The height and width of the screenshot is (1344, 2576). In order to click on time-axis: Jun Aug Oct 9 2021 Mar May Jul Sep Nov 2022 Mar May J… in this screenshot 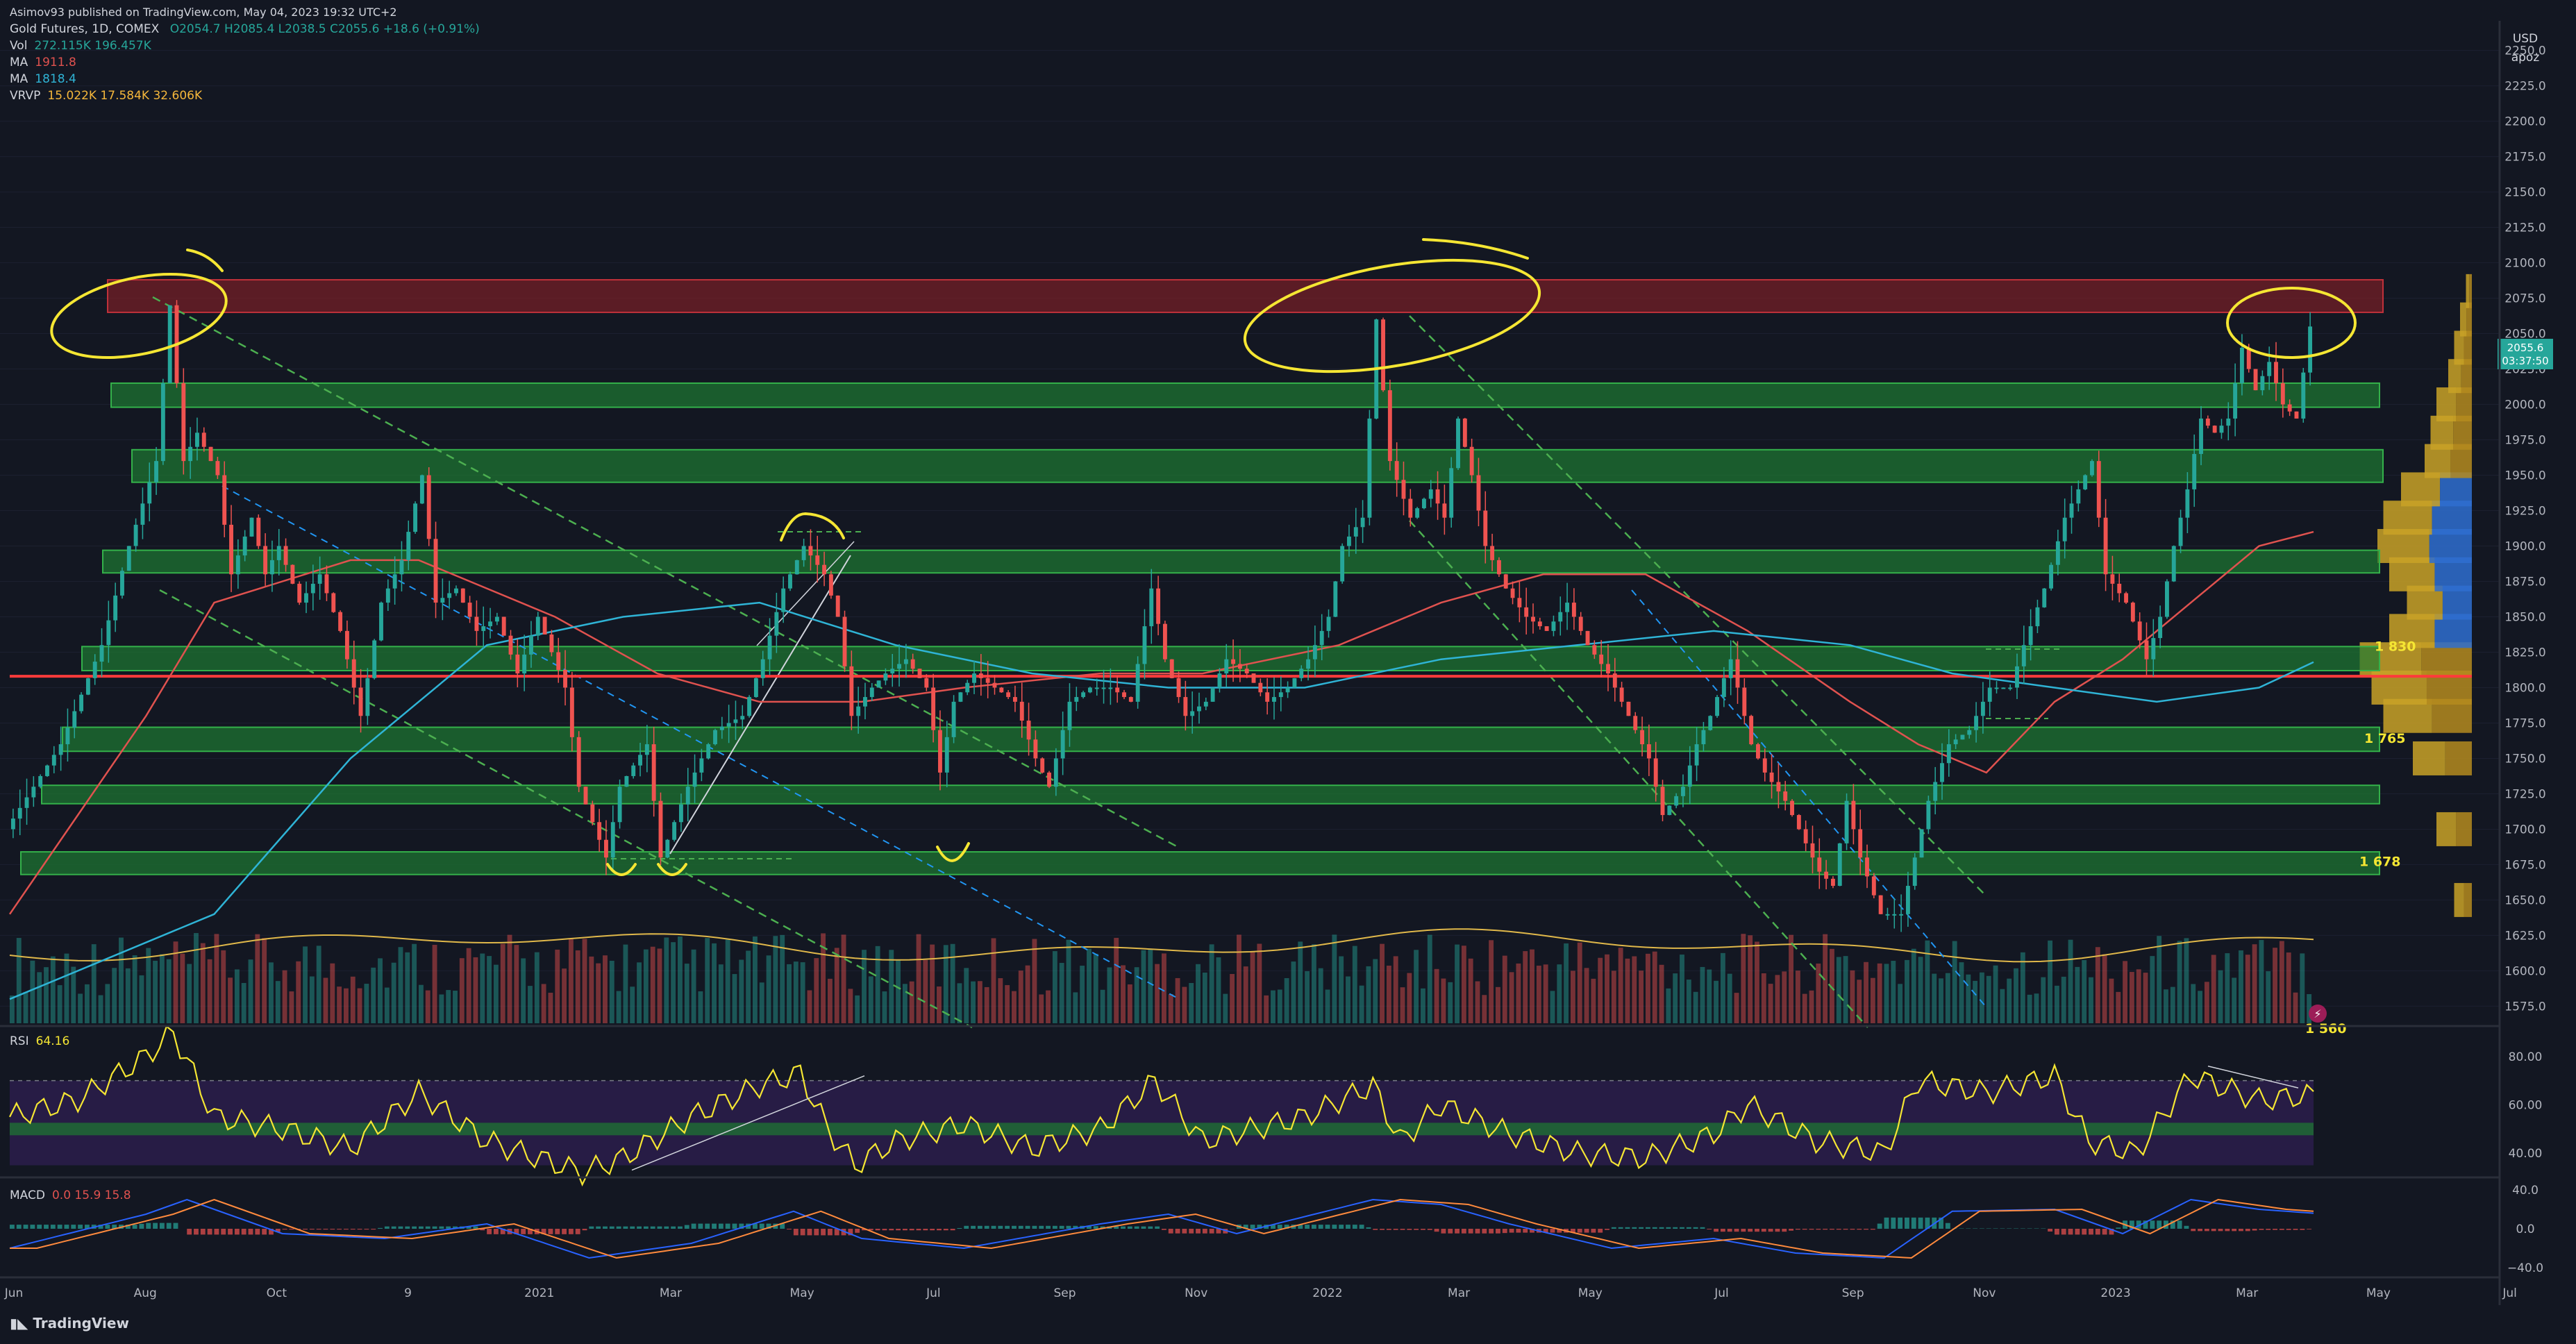, I will do `click(1260, 1293)`.